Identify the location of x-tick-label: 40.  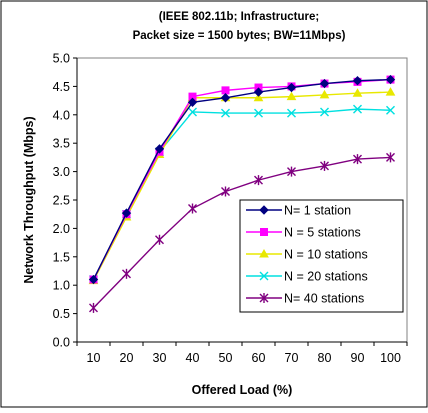
(193, 358).